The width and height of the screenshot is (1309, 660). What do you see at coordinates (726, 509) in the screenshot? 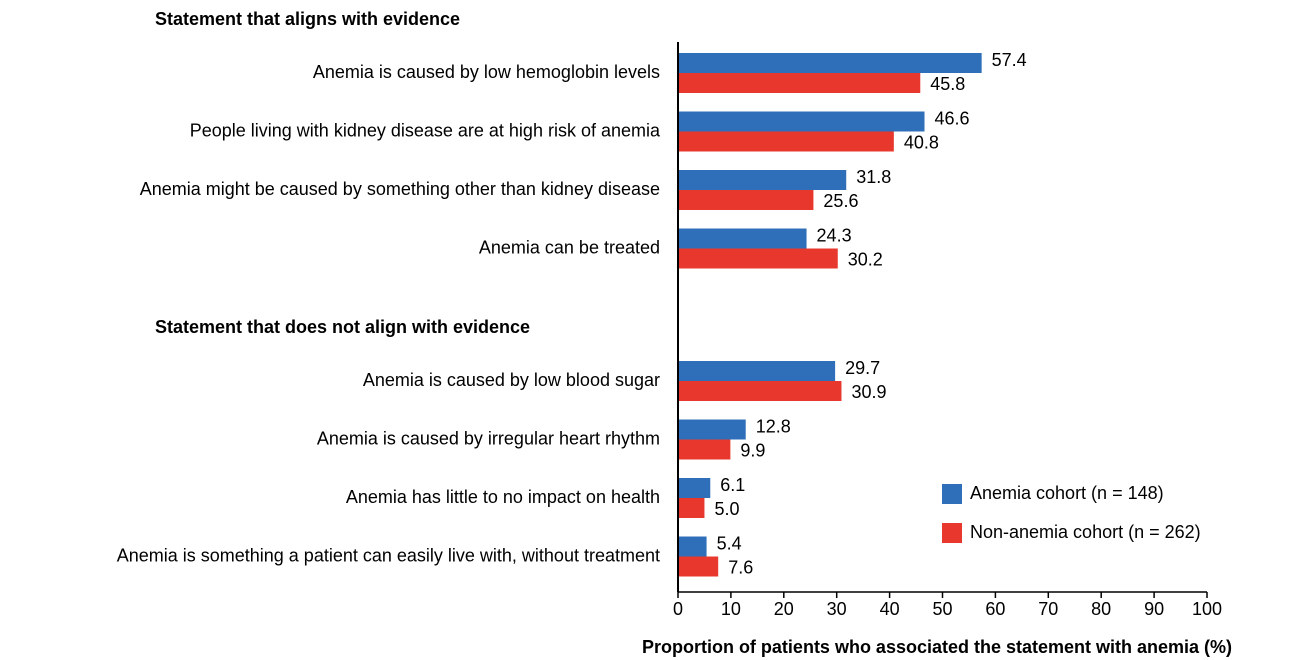
I see `value-label: 5.0` at bounding box center [726, 509].